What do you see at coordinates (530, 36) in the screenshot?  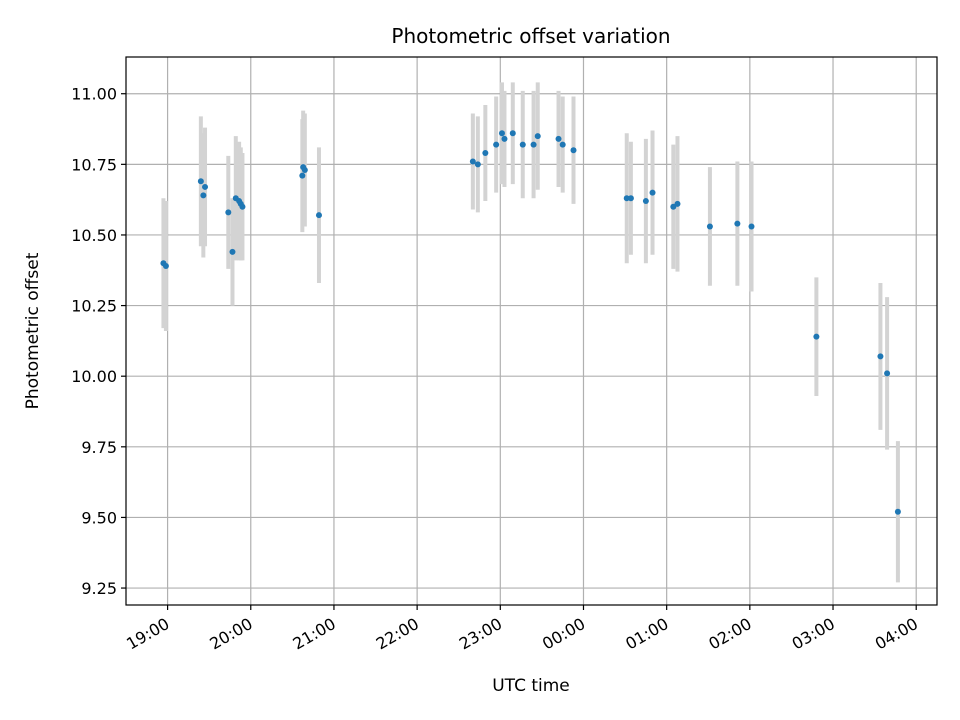 I see `chart-title: Photometric offset variation` at bounding box center [530, 36].